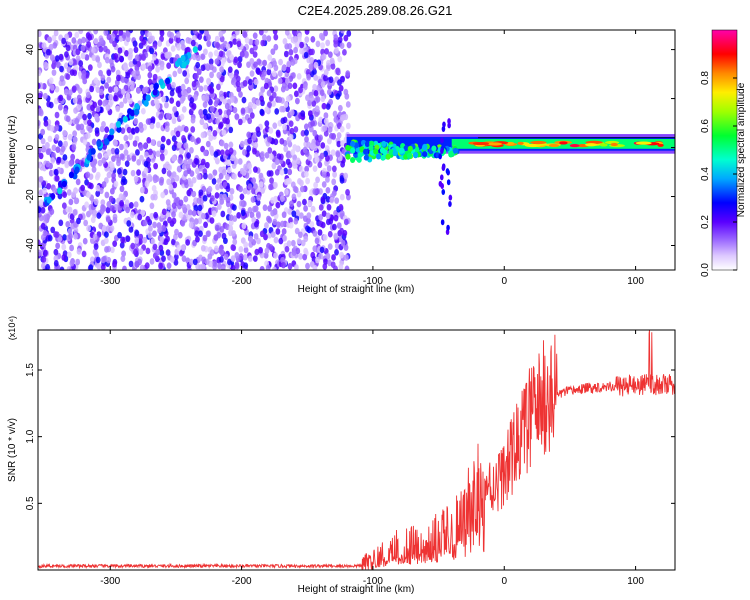  Describe the element at coordinates (724, 150) in the screenshot. I see `colorbar-gradient` at that location.